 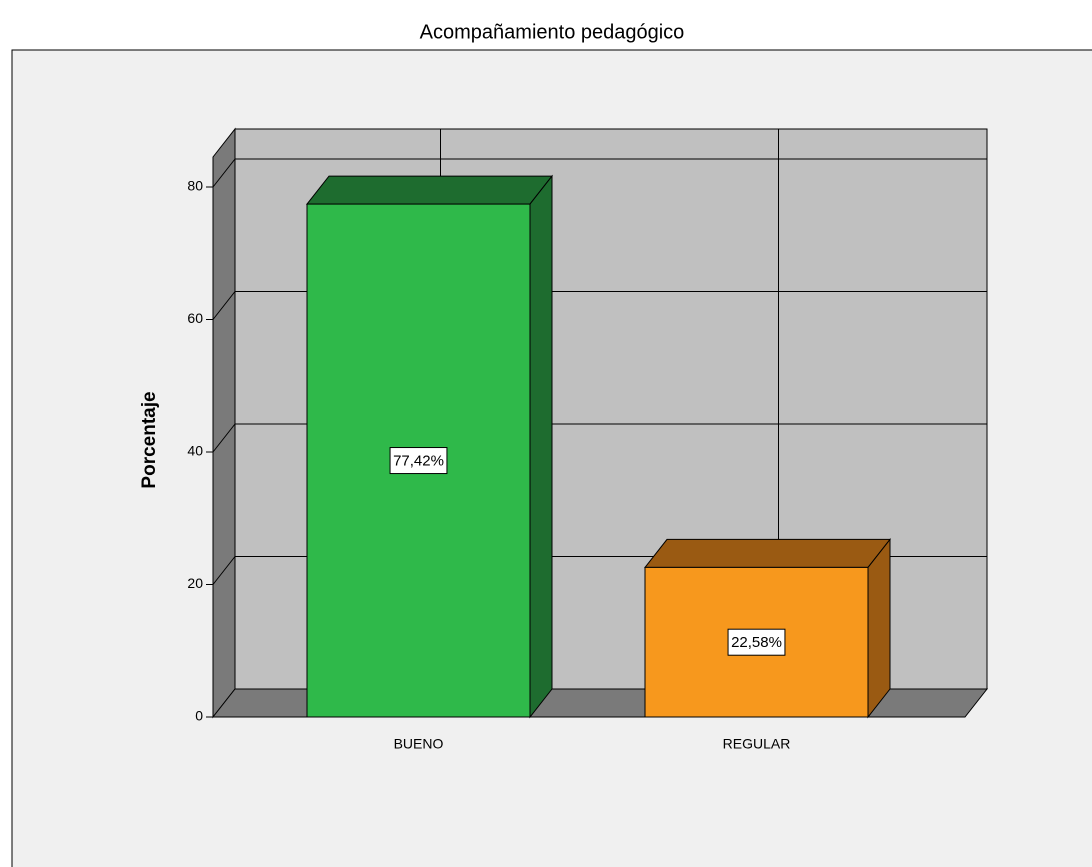 I want to click on value-label: 77,42%, so click(x=418, y=461).